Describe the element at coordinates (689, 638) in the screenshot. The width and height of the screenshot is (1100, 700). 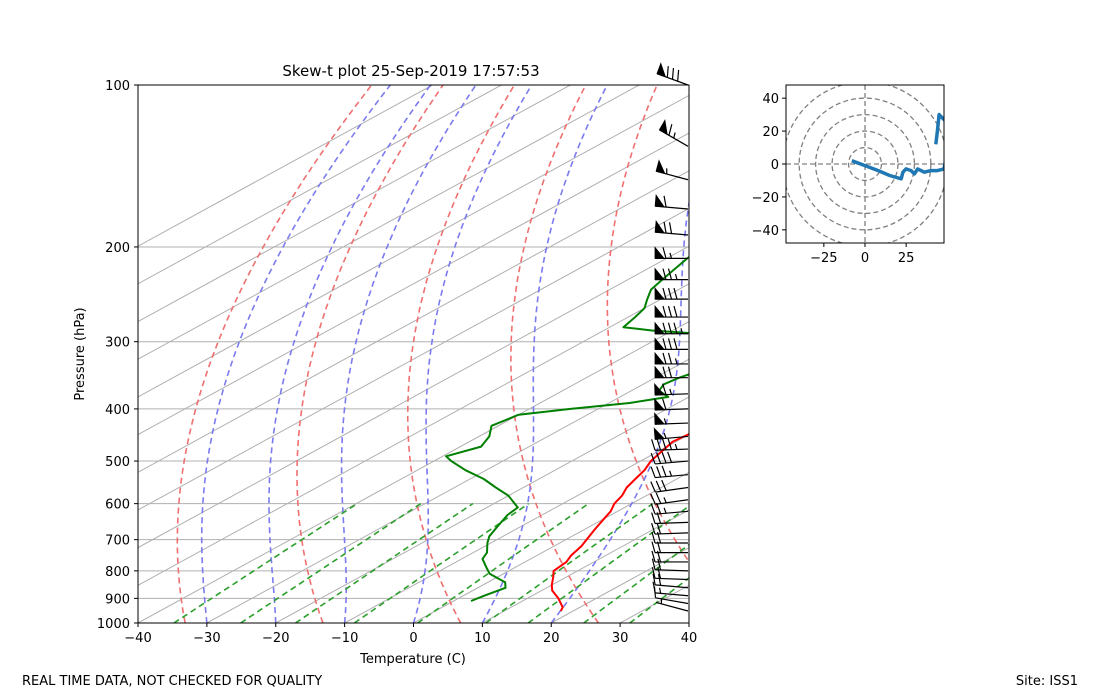
I see `x-tick-label: 40` at that location.